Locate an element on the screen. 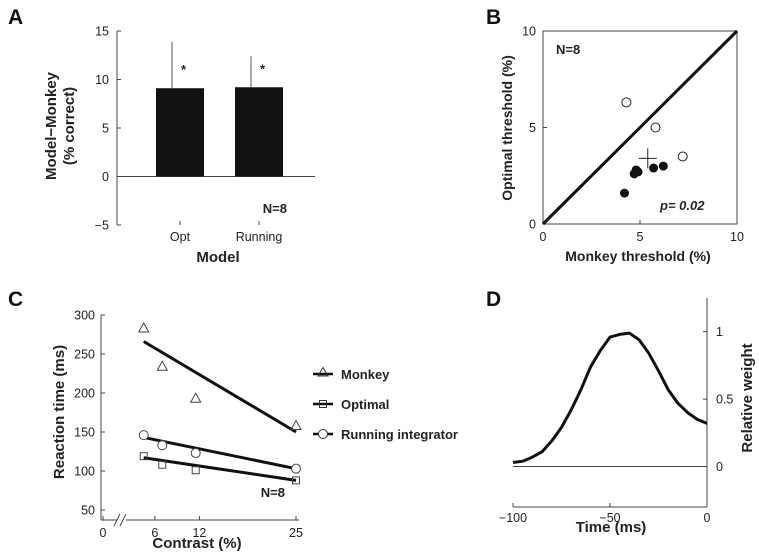 The width and height of the screenshot is (759, 558). panel-label-d: D is located at coordinates (493, 299).